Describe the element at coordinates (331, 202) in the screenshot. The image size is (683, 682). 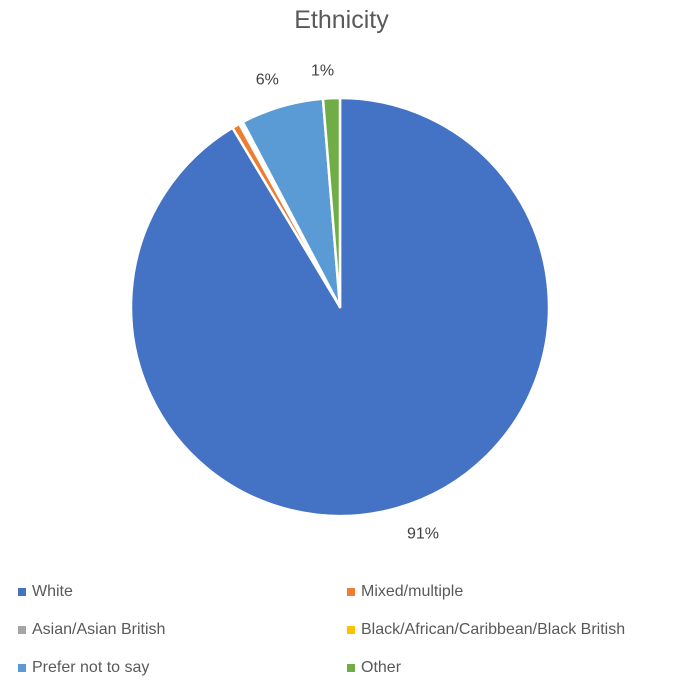
I see `pie-slice-other` at that location.